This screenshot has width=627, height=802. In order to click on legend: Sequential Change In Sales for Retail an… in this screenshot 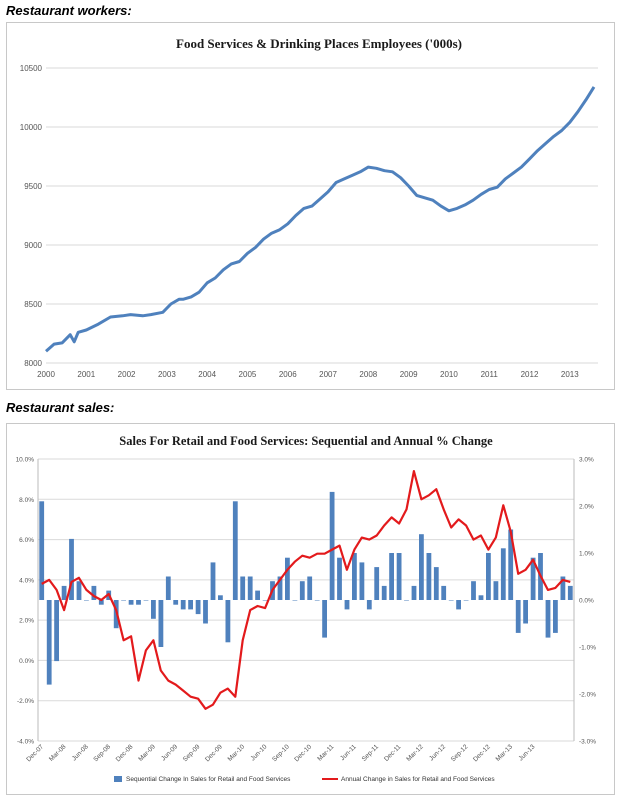, I will do `click(304, 779)`.